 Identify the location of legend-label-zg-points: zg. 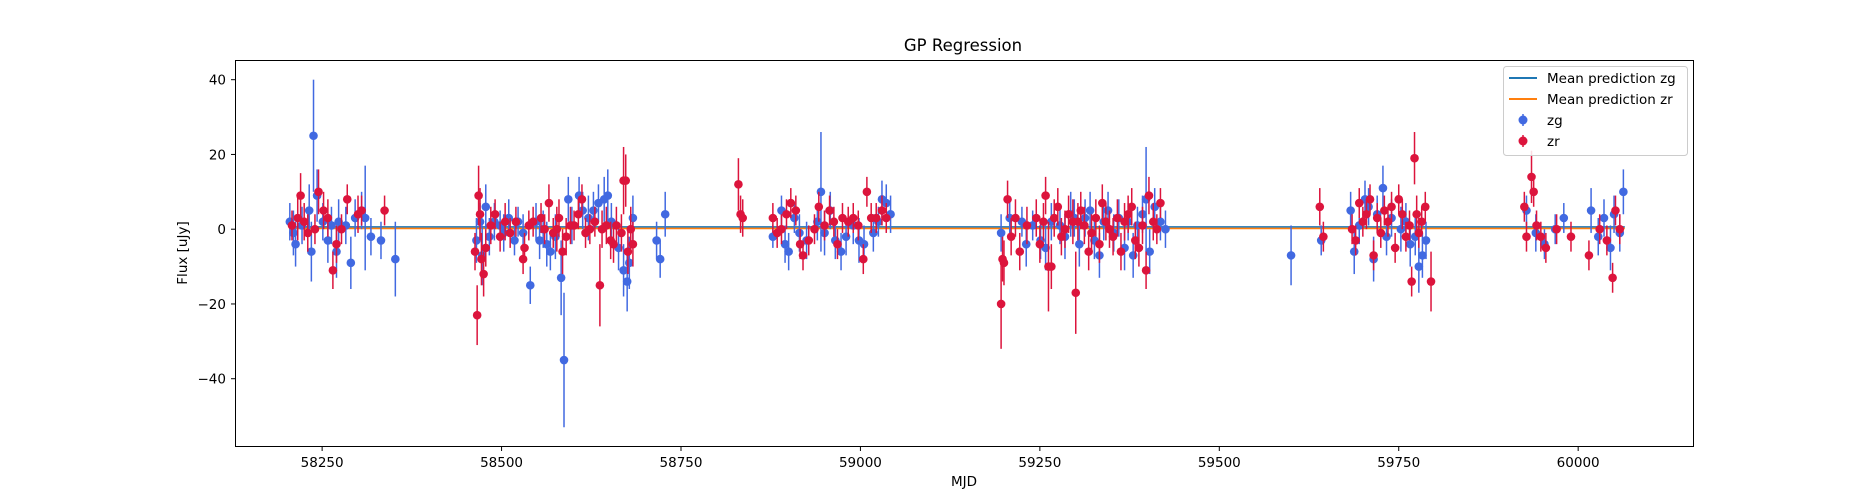
(1555, 121).